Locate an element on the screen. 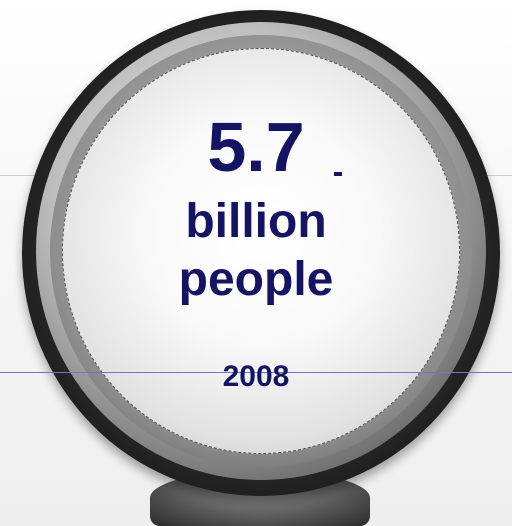  decorative-mark is located at coordinates (338, 174).